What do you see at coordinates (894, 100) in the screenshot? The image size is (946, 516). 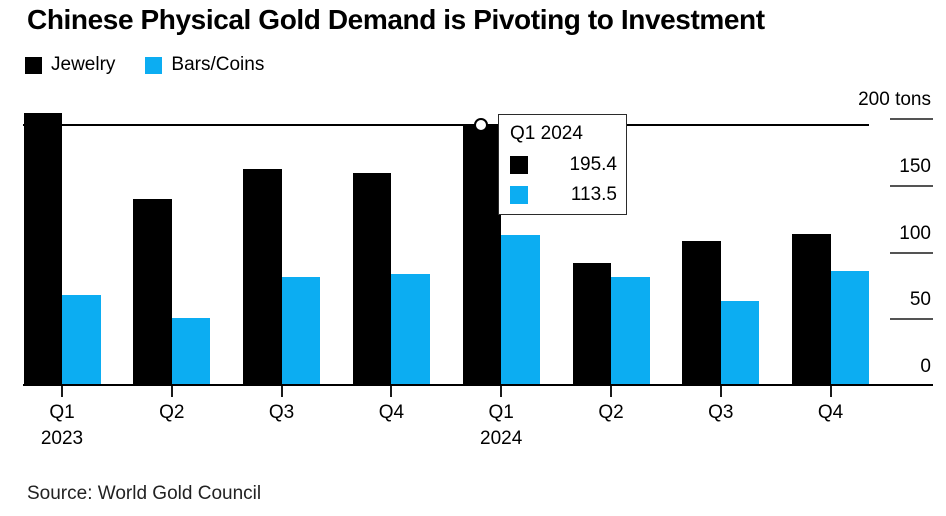 I see `y-label-200: 200 tons` at bounding box center [894, 100].